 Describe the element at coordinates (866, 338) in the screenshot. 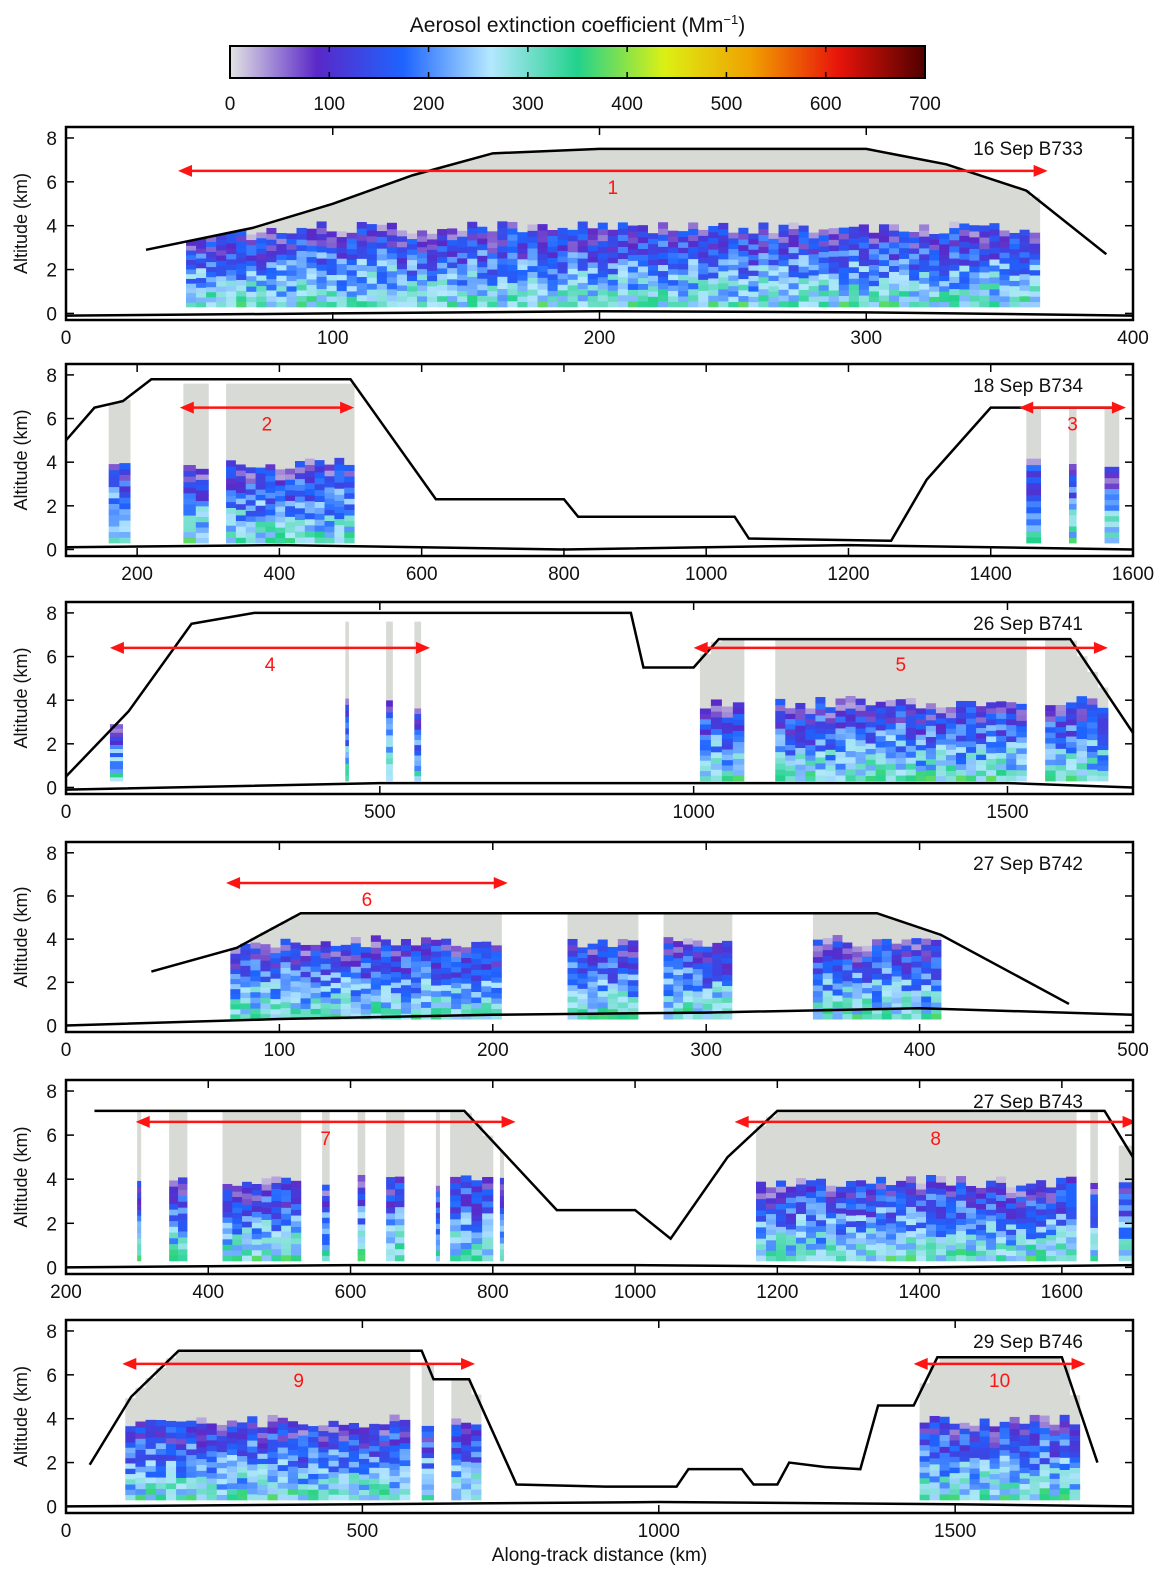

I see `x-tick-label: 300` at that location.